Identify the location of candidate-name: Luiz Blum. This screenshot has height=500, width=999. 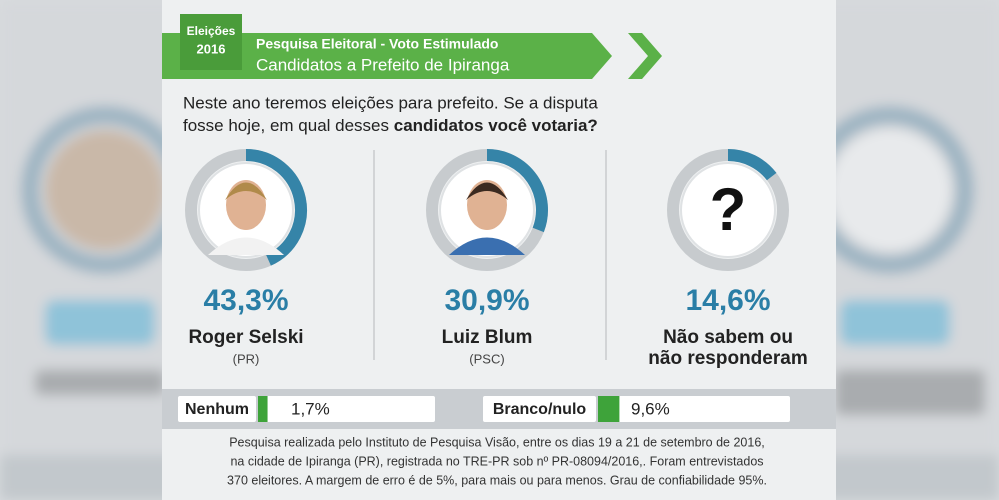
(487, 337).